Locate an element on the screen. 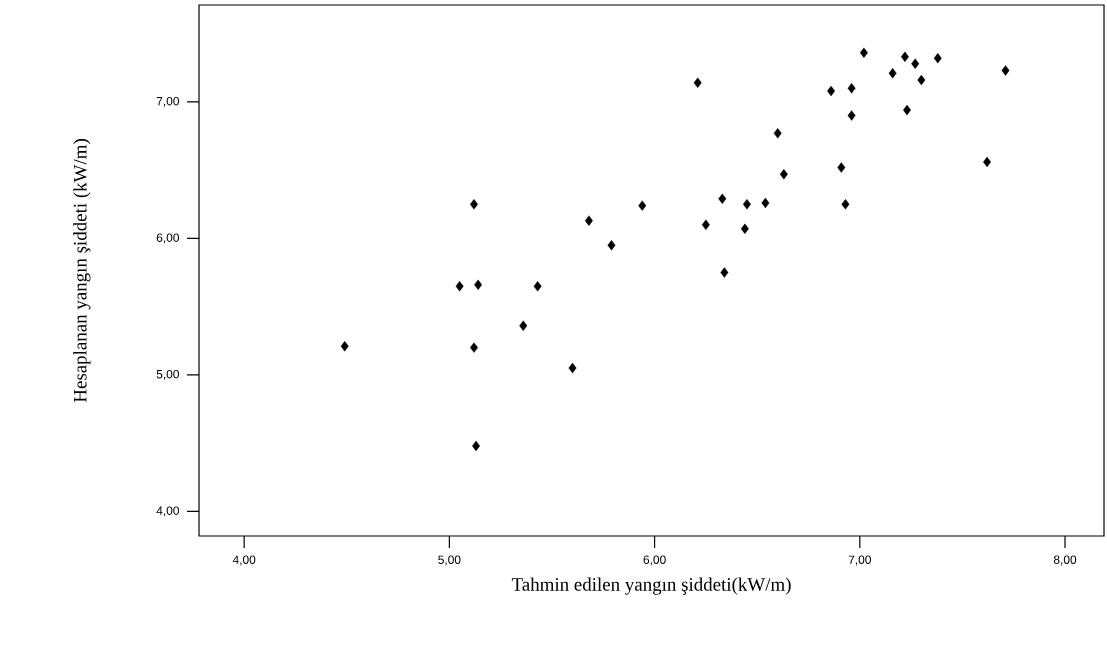 This screenshot has width=1107, height=661. x-tick-label: 5,00 is located at coordinates (449, 560).